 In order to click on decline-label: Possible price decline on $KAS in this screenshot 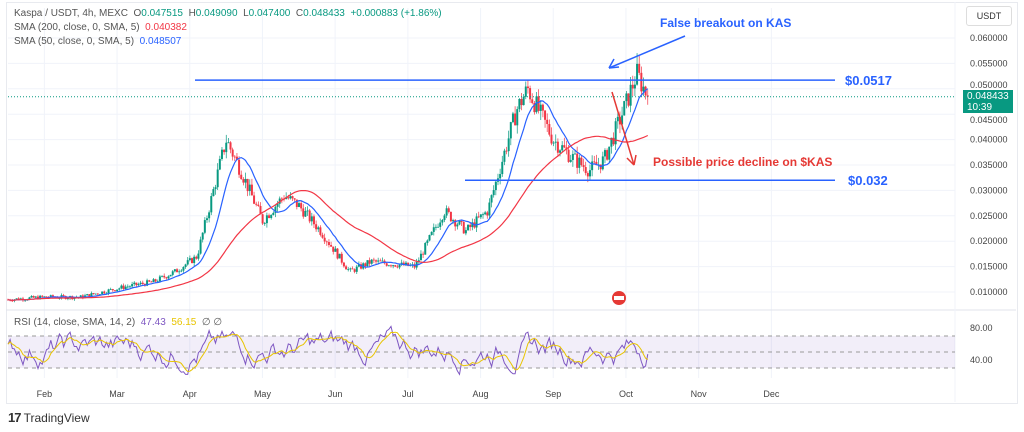, I will do `click(742, 162)`.